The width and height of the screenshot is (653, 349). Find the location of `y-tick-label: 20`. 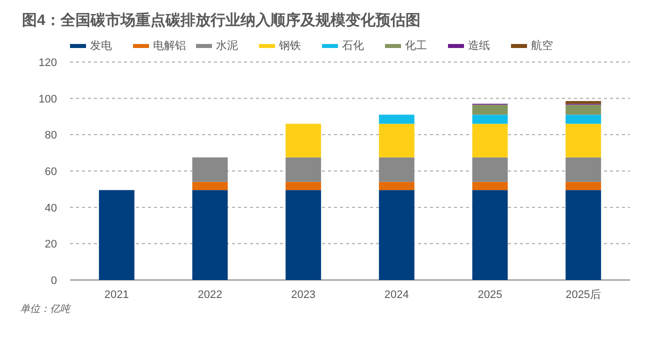

y-tick-label: 20 is located at coordinates (50, 244).